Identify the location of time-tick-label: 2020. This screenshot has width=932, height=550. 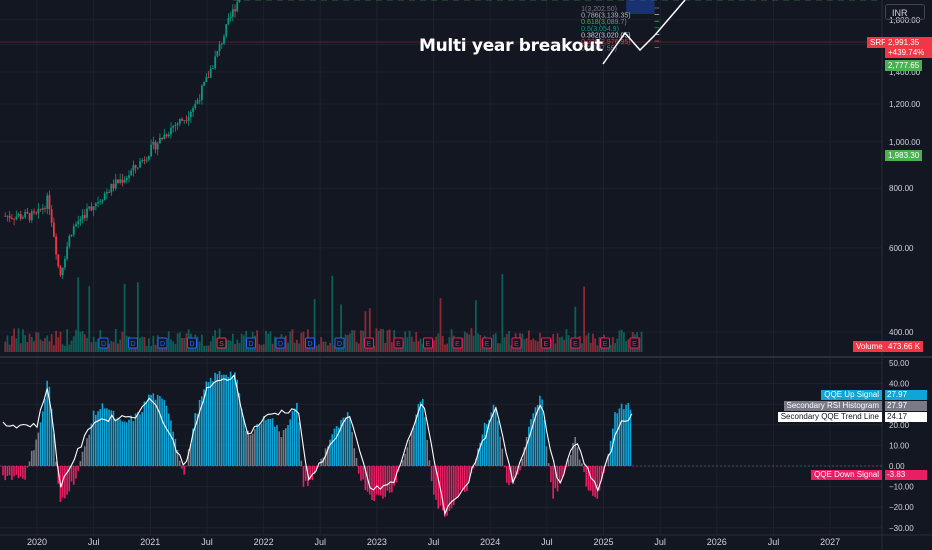
(37, 542).